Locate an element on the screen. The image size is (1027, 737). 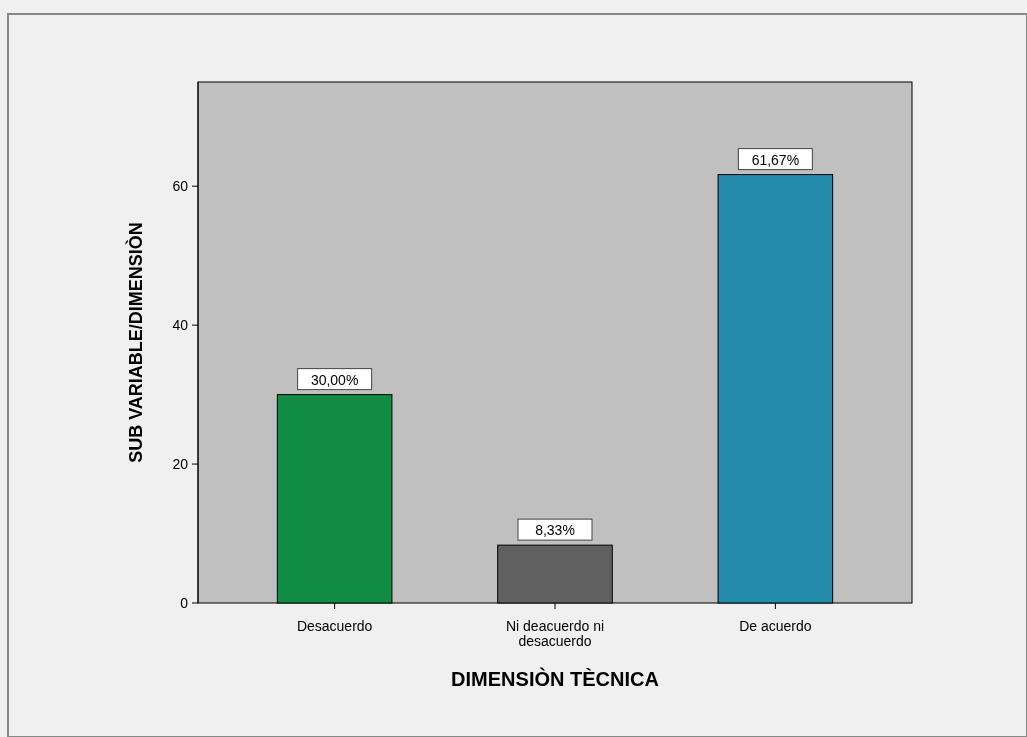
x-tick-label: Ni deacuerdo ni desacuerdo is located at coordinates (555, 633).